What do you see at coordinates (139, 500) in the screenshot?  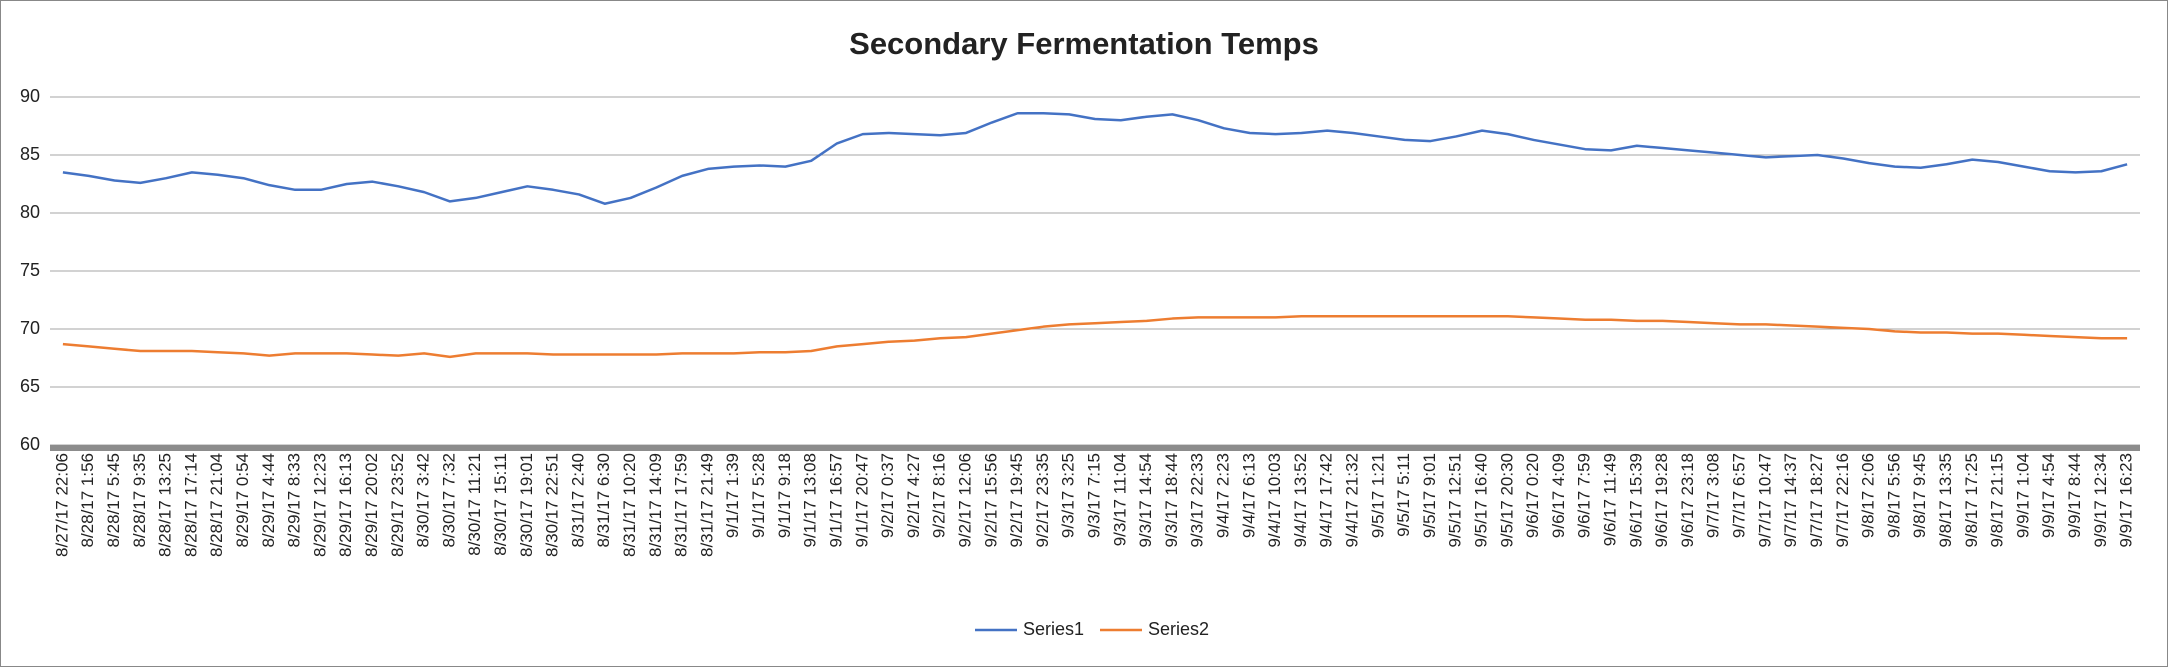 I see `x-tick-label: 8/28/17 9:35` at bounding box center [139, 500].